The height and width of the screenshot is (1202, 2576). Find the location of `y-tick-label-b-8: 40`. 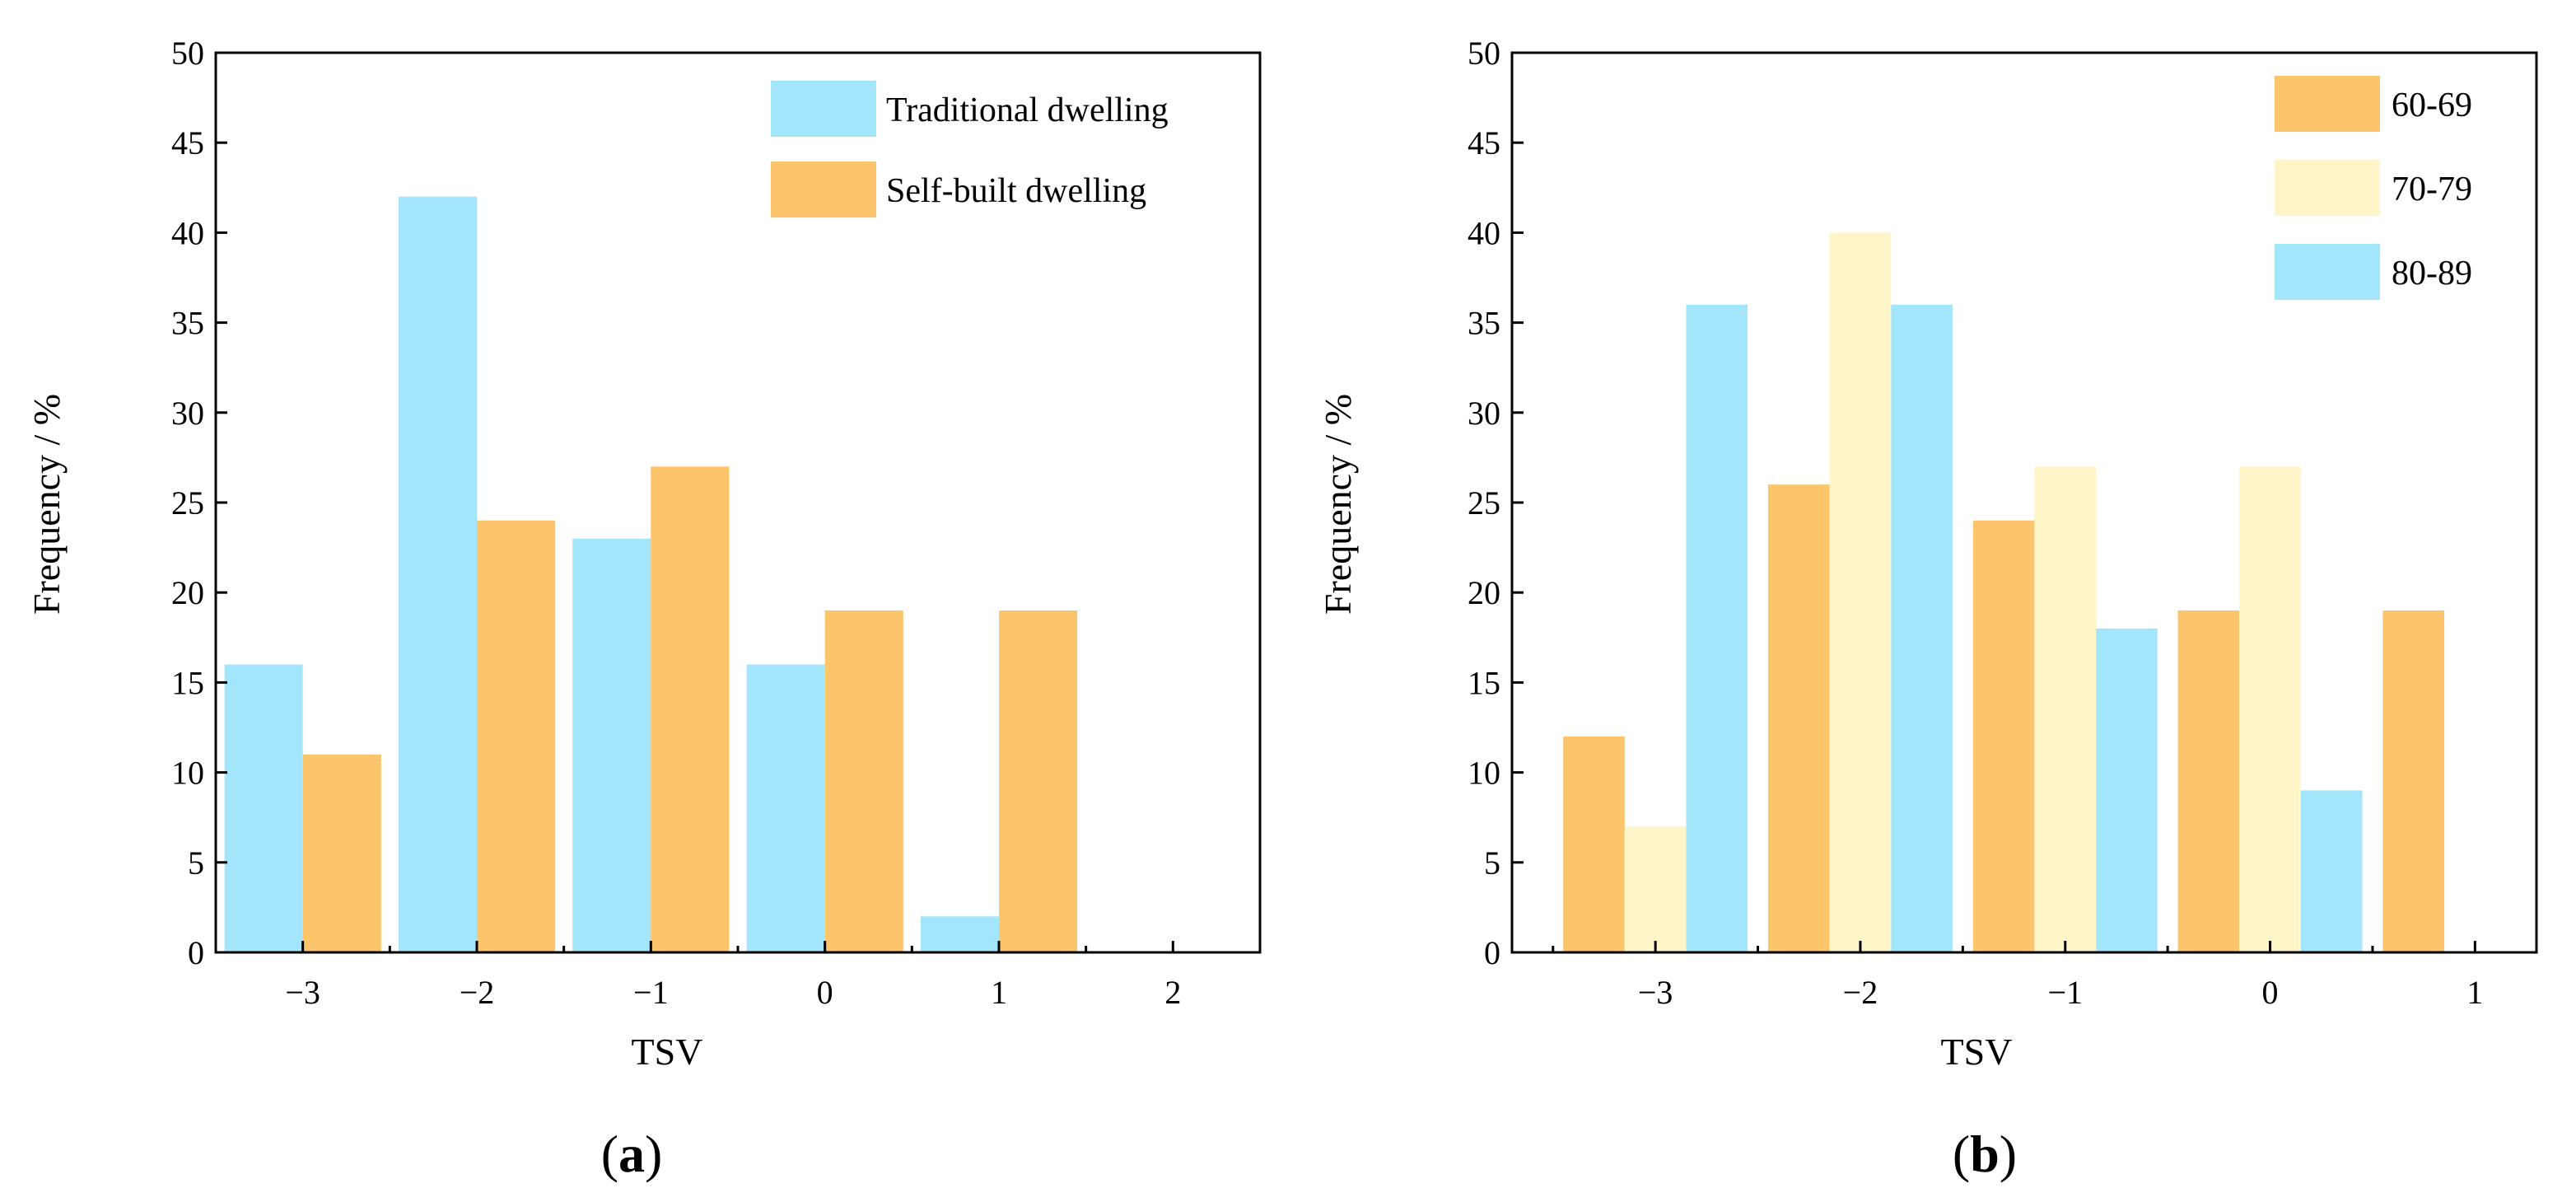

y-tick-label-b-8: 40 is located at coordinates (1484, 233).